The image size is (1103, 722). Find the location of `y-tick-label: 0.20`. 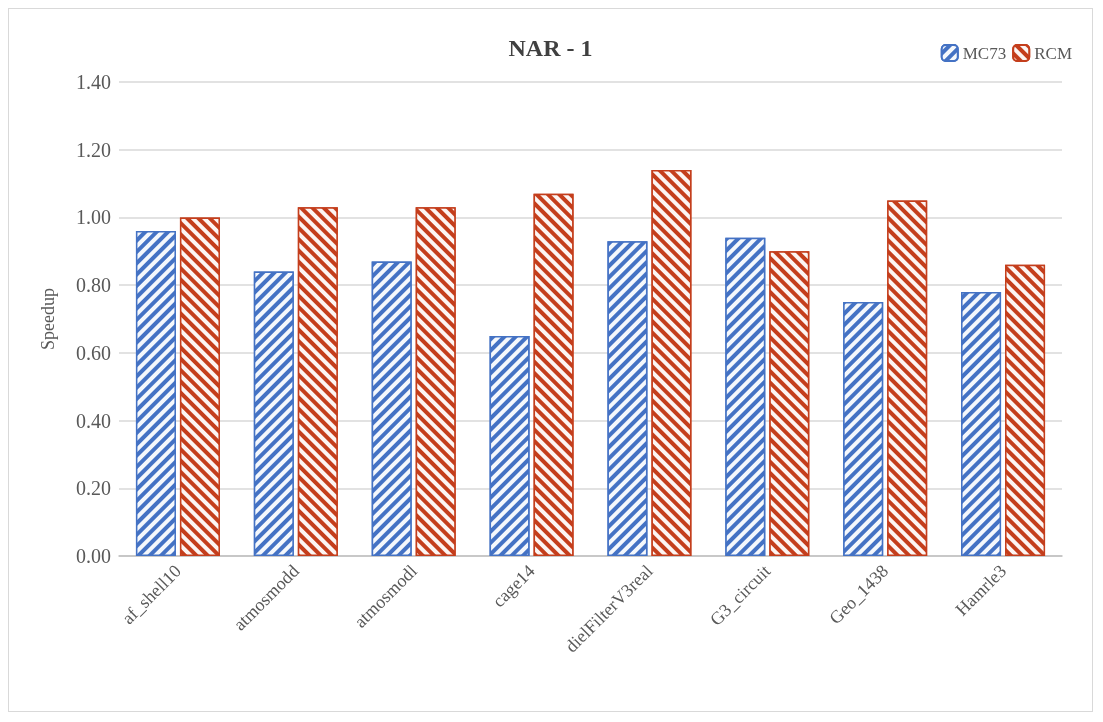

y-tick-label: 0.20 is located at coordinates (93, 488).